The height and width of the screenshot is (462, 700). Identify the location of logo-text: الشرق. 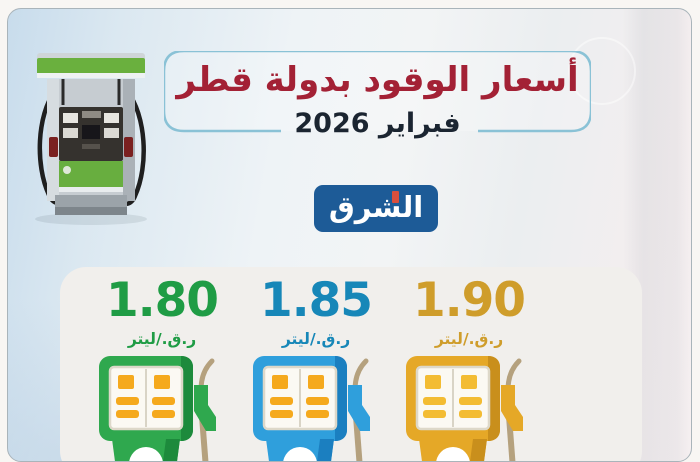
(376, 207).